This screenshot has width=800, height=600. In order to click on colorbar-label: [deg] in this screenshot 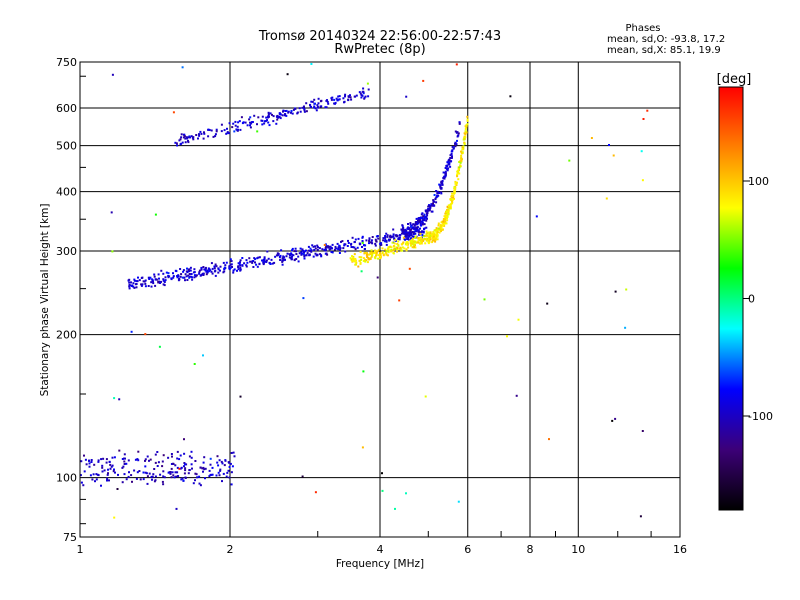, I will do `click(734, 79)`.